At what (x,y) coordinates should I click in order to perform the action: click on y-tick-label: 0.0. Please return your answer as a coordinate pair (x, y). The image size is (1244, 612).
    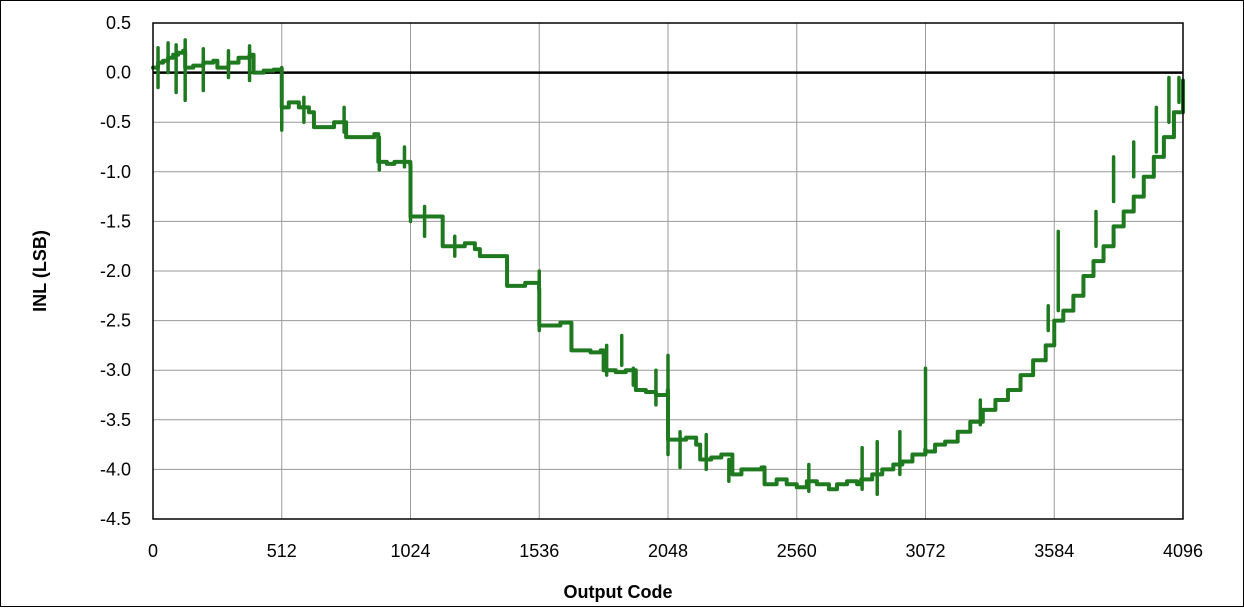
    Looking at the image, I should click on (118, 73).